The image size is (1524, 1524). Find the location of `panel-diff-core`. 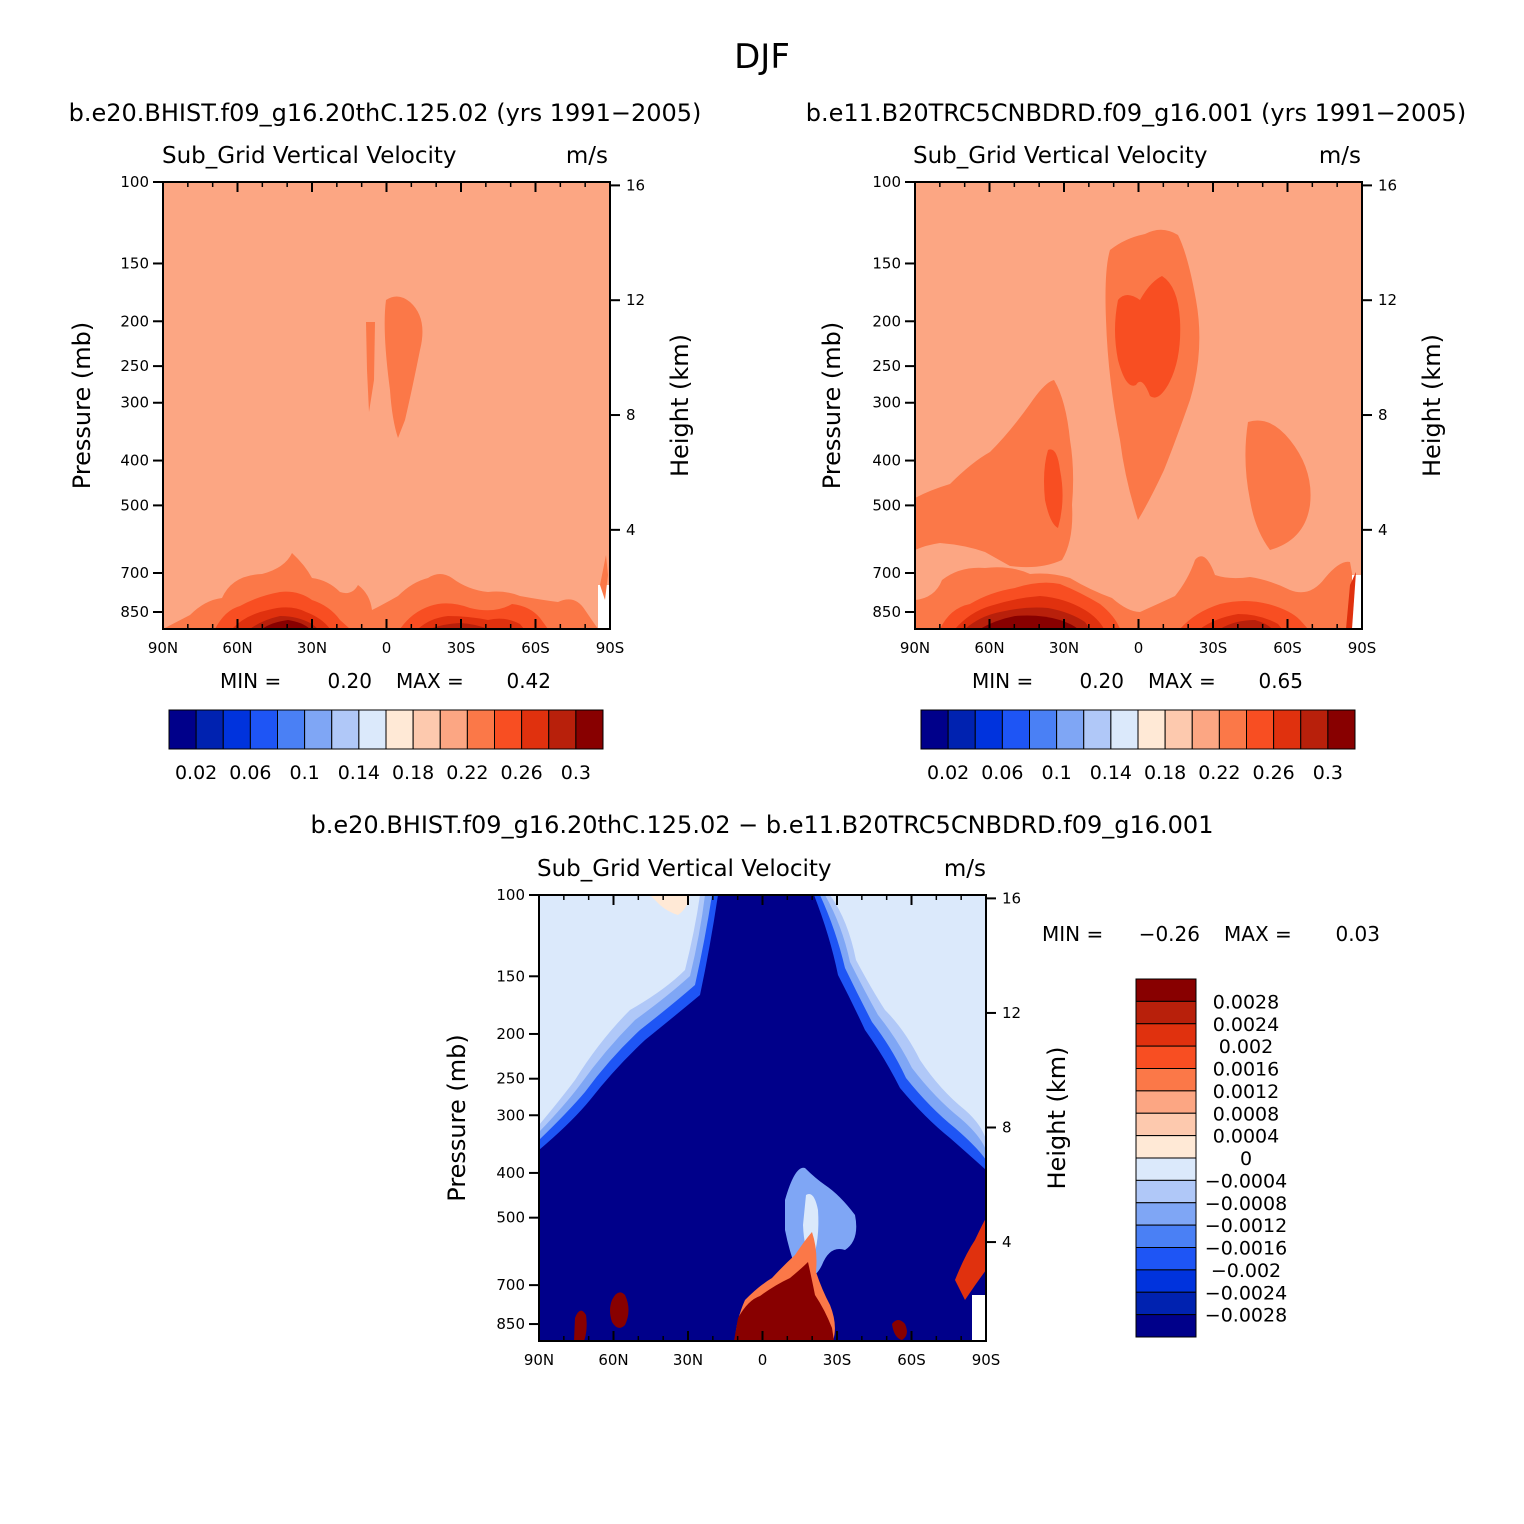

panel-diff-core is located at coordinates (762, 1118).